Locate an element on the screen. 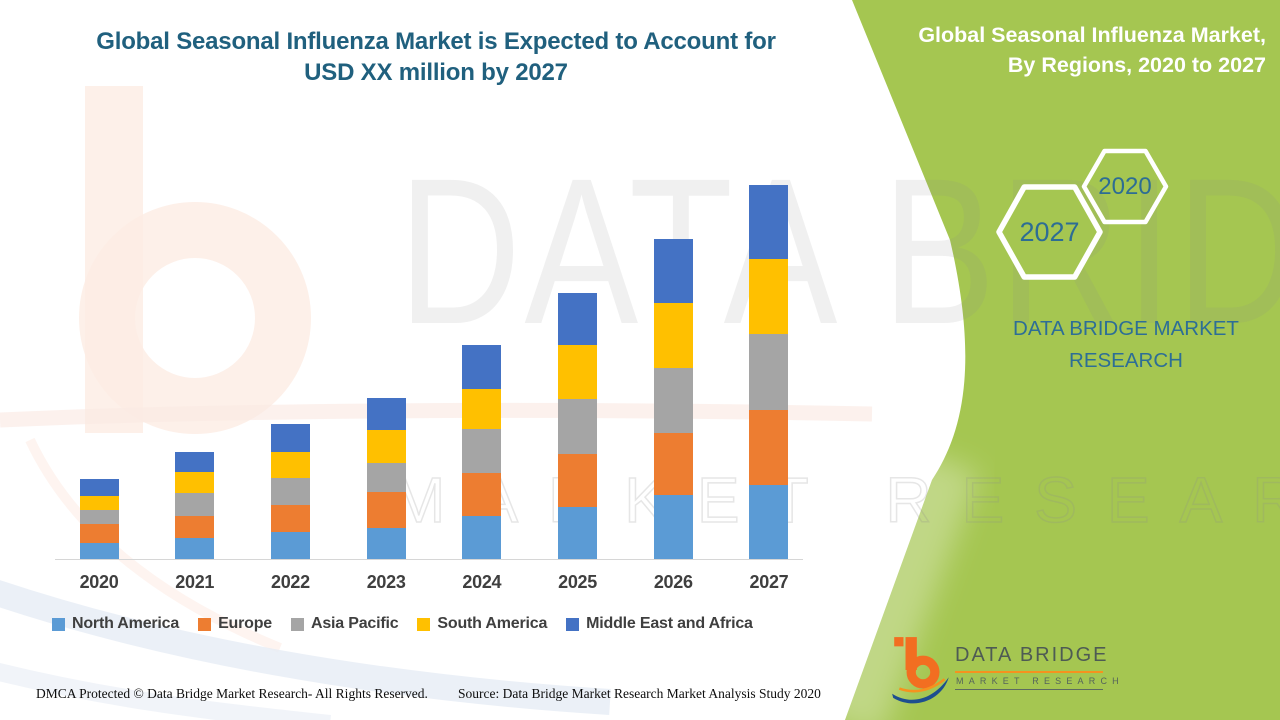 The width and height of the screenshot is (1280, 720). bar-segment-2020-north-america is located at coordinates (99, 551).